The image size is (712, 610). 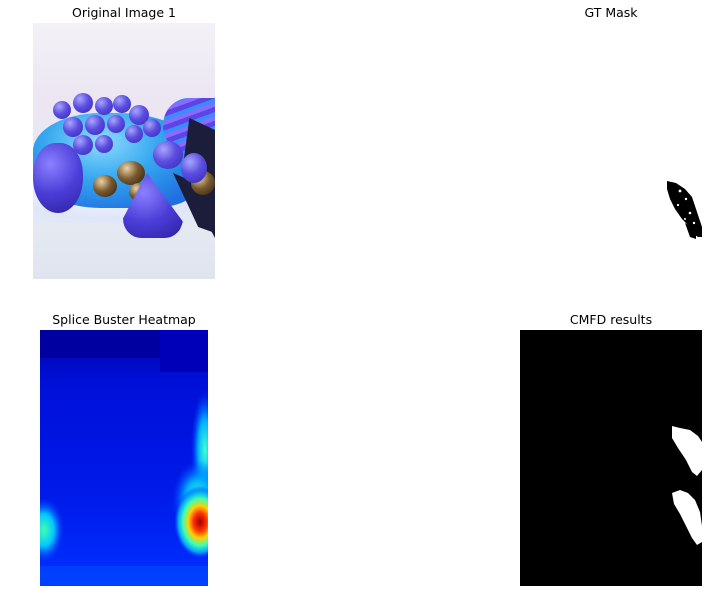 I want to click on cmfd-results, so click(x=611, y=458).